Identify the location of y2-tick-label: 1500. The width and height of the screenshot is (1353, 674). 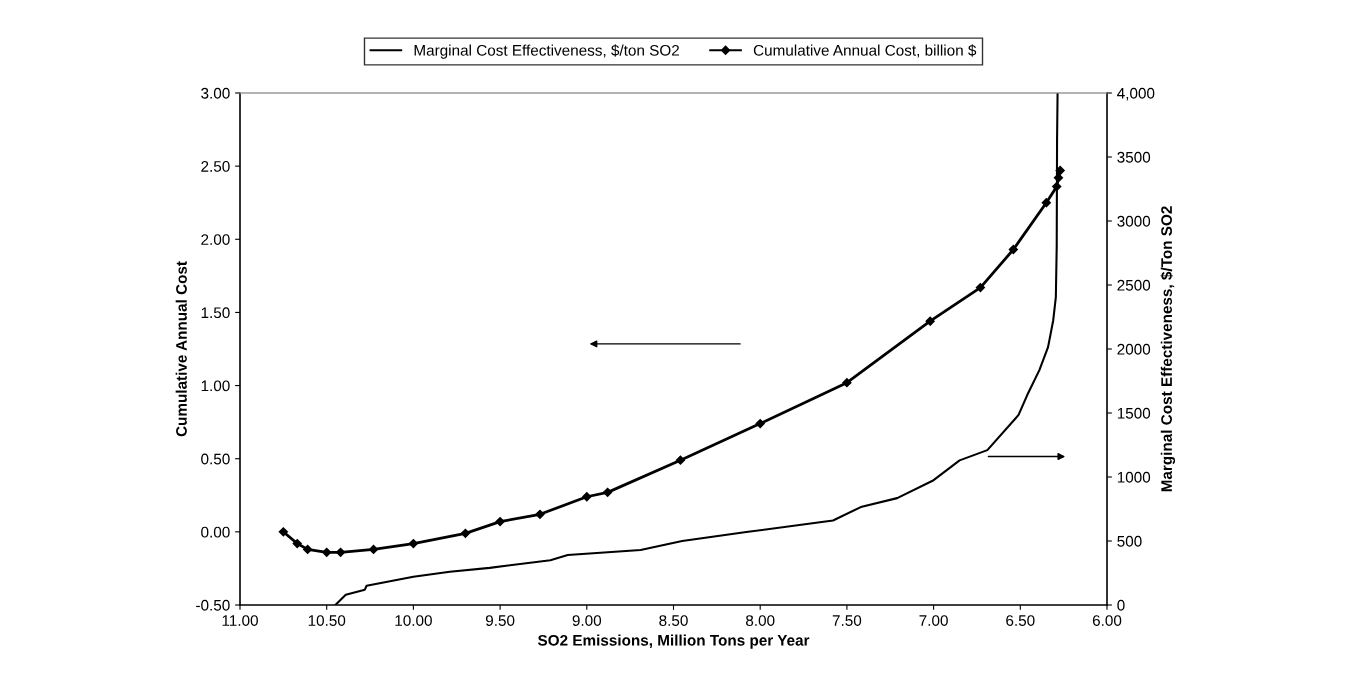
(1134, 413).